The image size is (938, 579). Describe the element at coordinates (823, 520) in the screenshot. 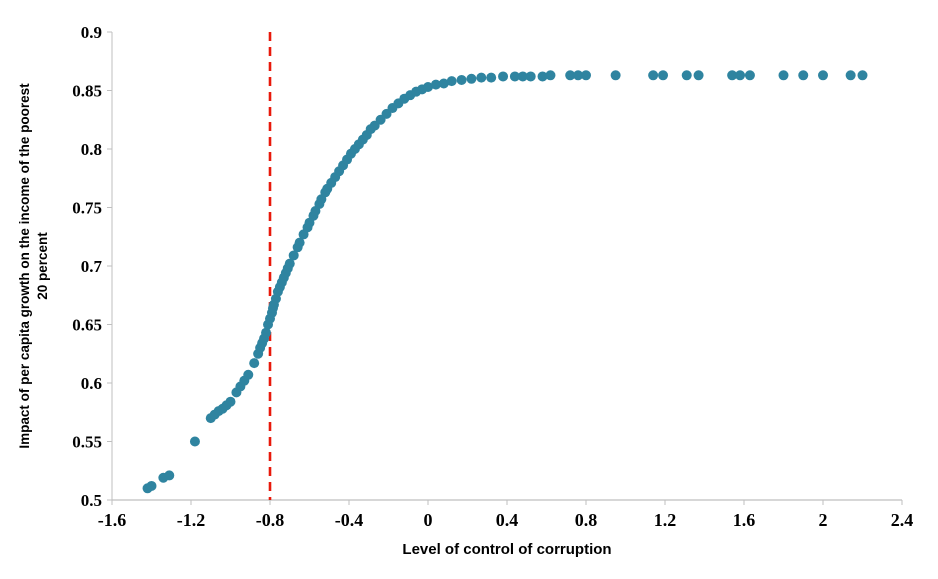

I see `x-tick-label: 2` at that location.